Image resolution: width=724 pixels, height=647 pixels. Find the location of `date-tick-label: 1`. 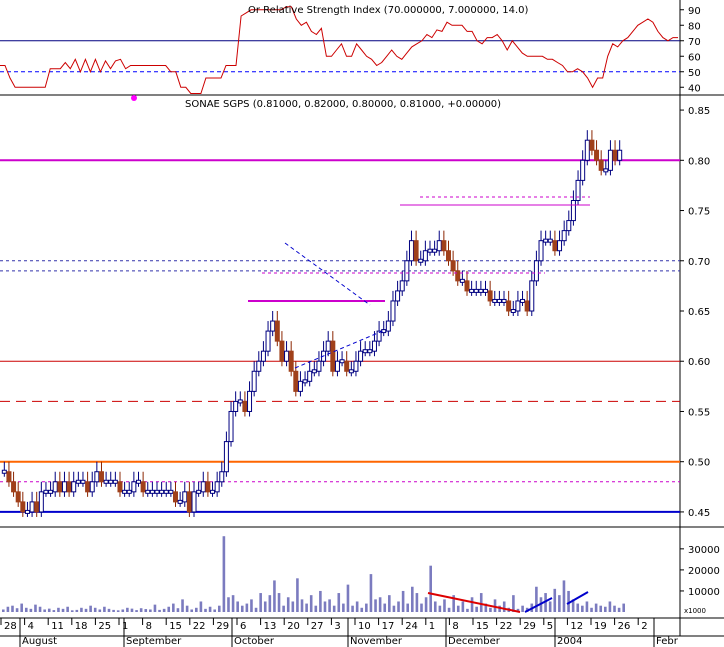

date-tick-label: 1 is located at coordinates (432, 626).